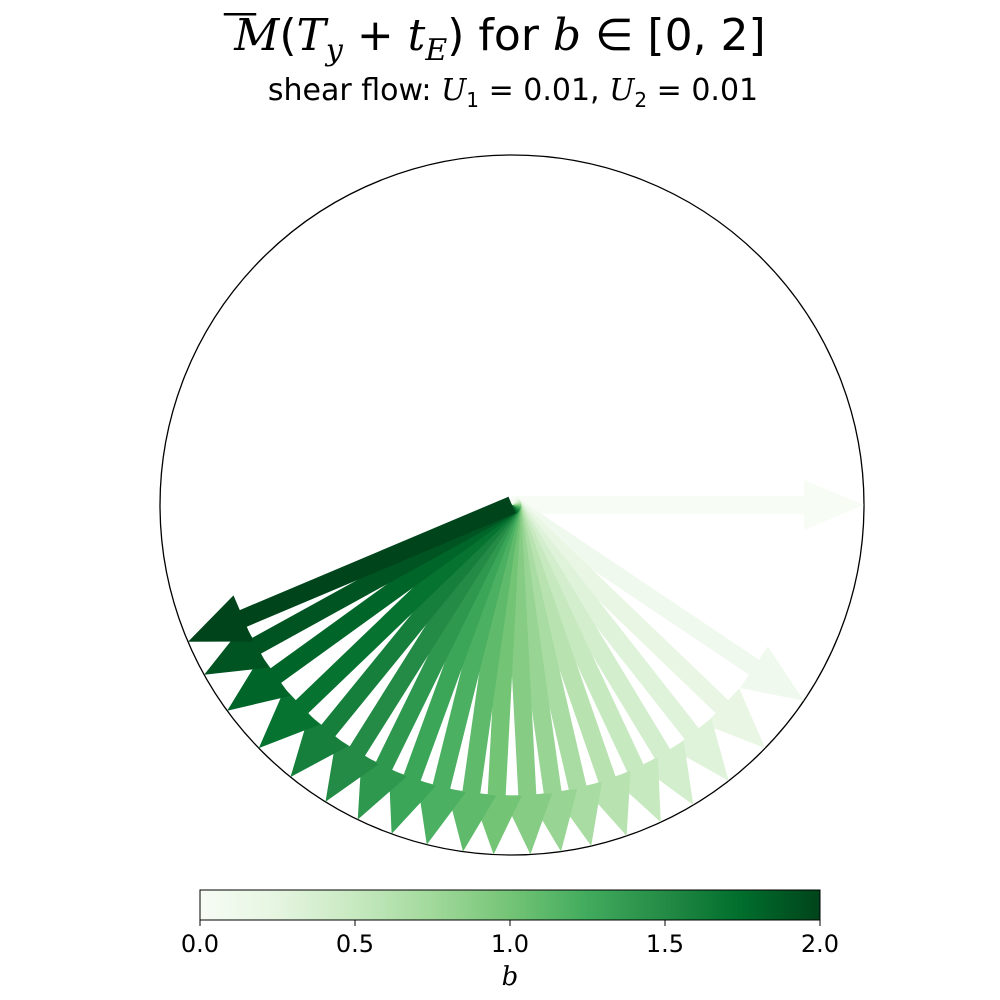  What do you see at coordinates (240, 16) in the screenshot?
I see `title-overbar: —` at bounding box center [240, 16].